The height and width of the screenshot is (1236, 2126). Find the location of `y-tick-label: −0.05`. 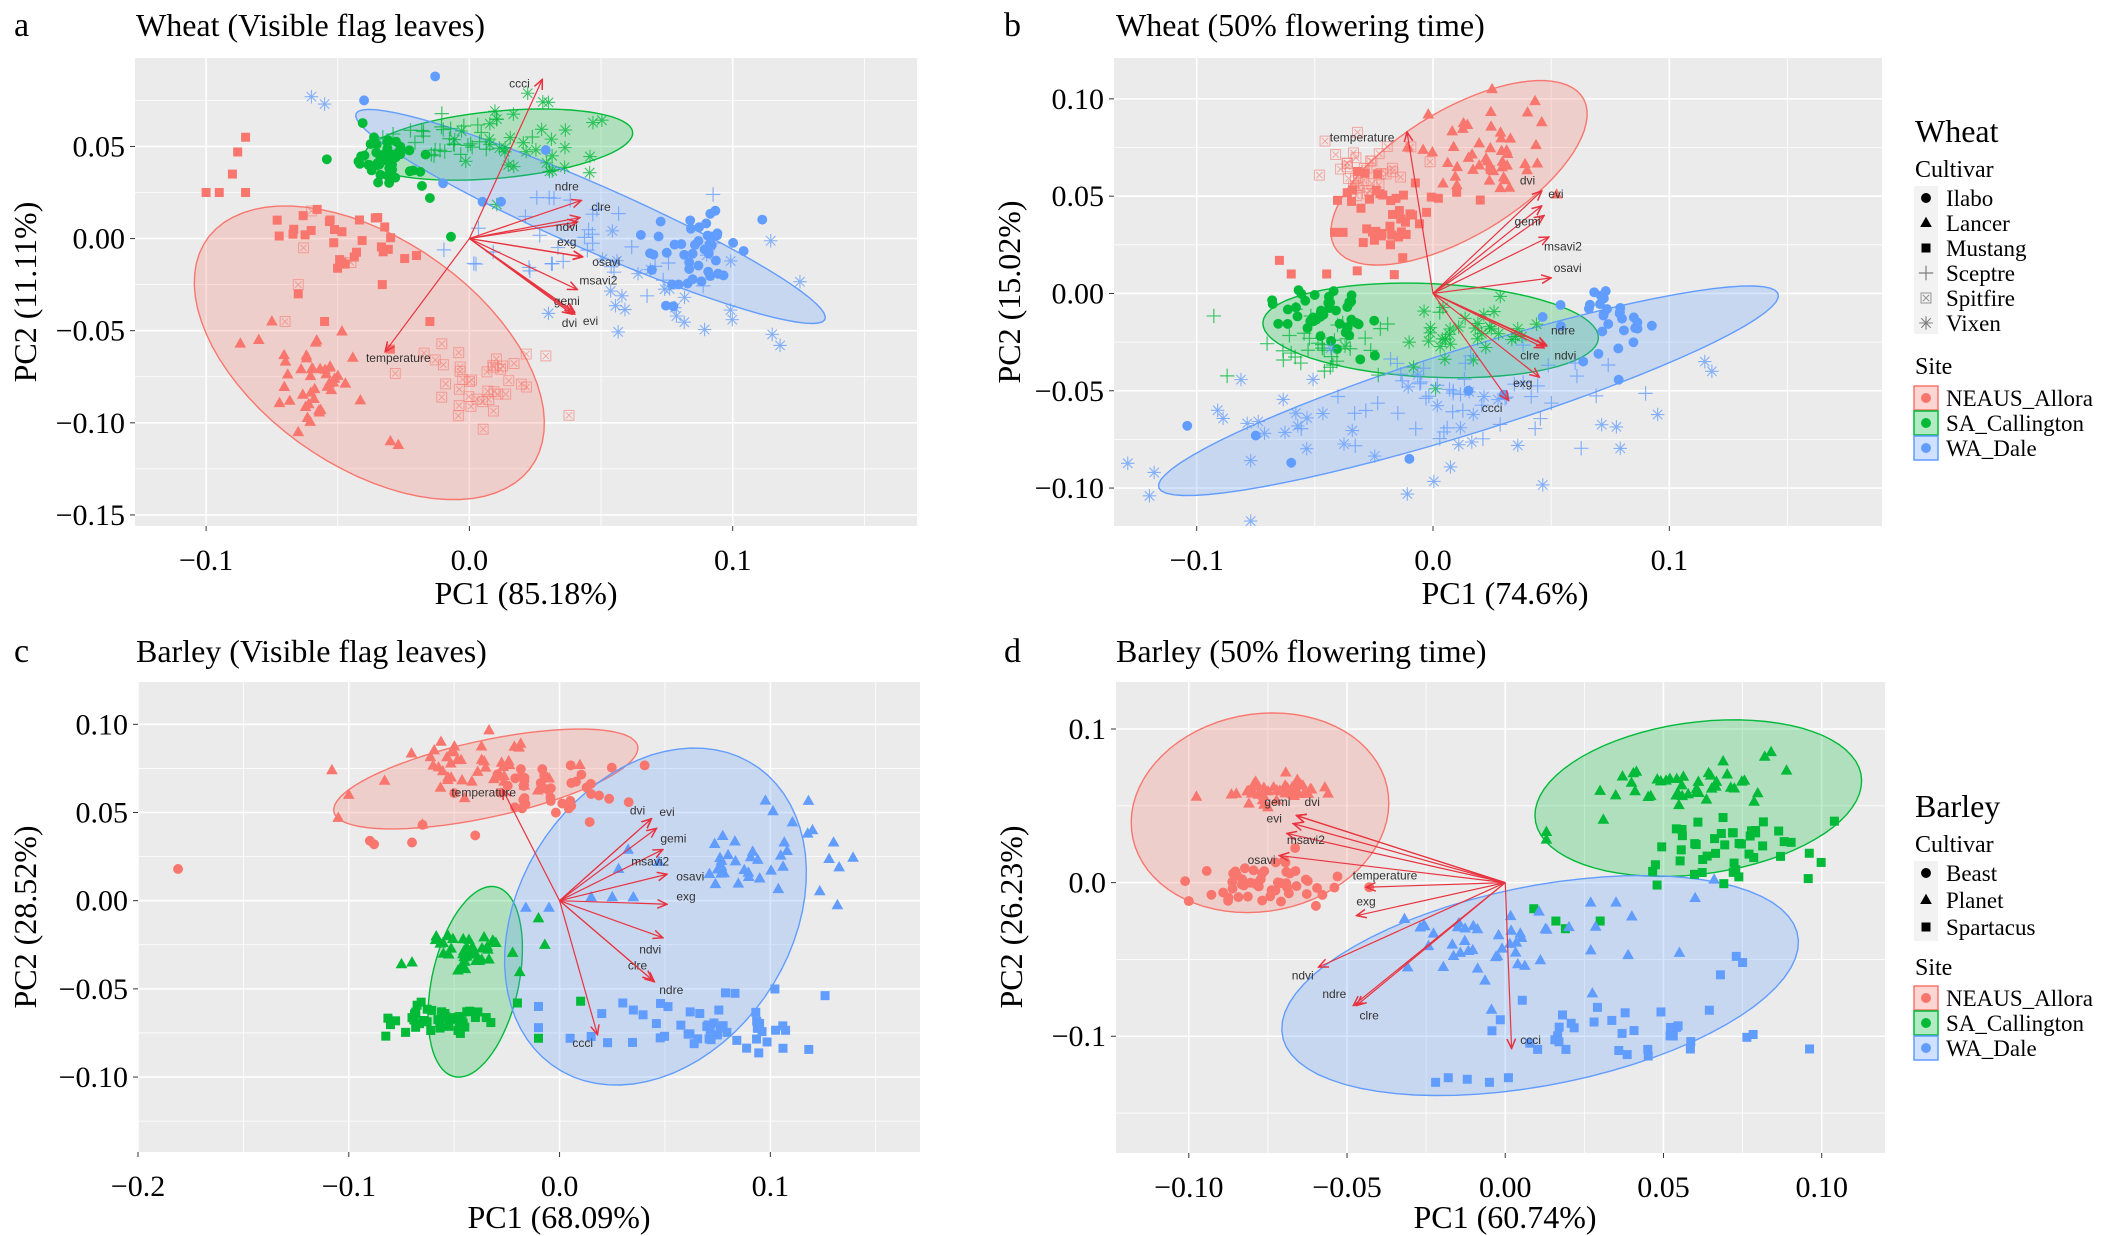

y-tick-label: −0.05 is located at coordinates (90, 331).